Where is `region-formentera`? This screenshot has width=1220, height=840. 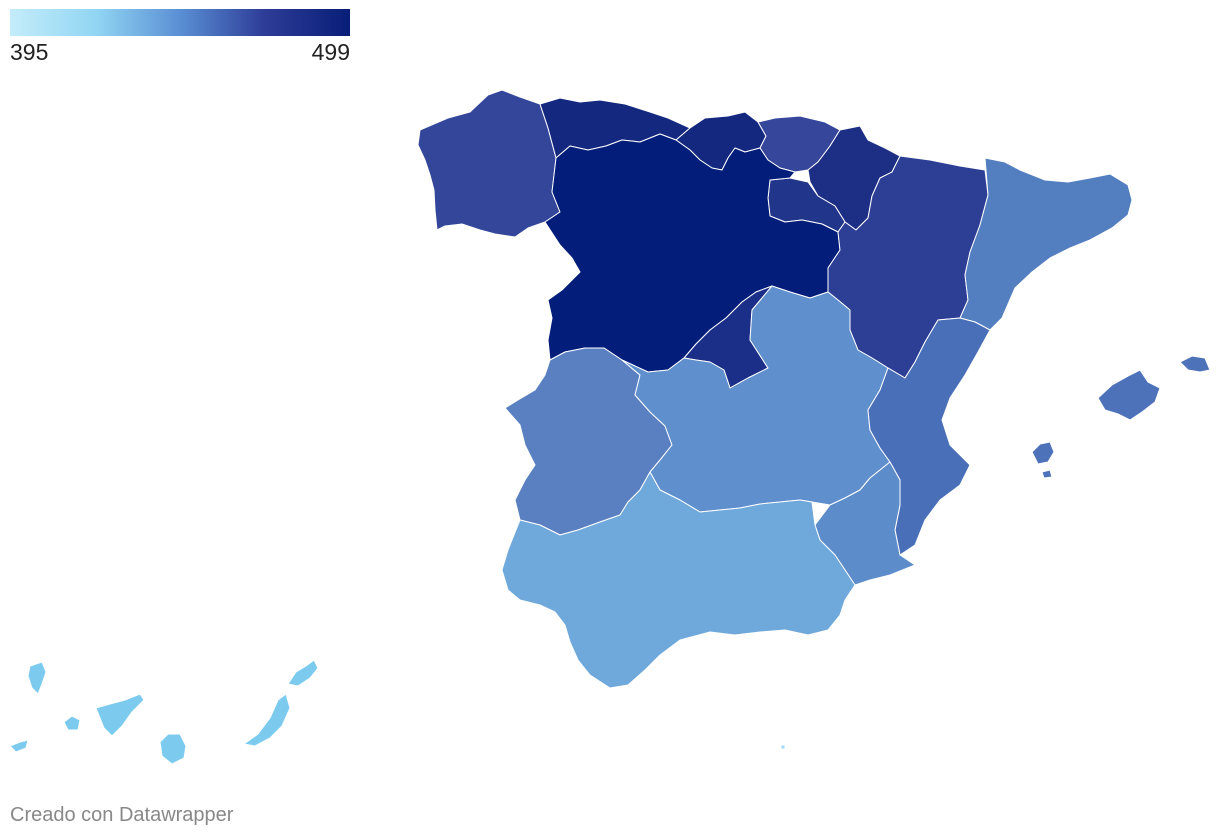 region-formentera is located at coordinates (1047, 474).